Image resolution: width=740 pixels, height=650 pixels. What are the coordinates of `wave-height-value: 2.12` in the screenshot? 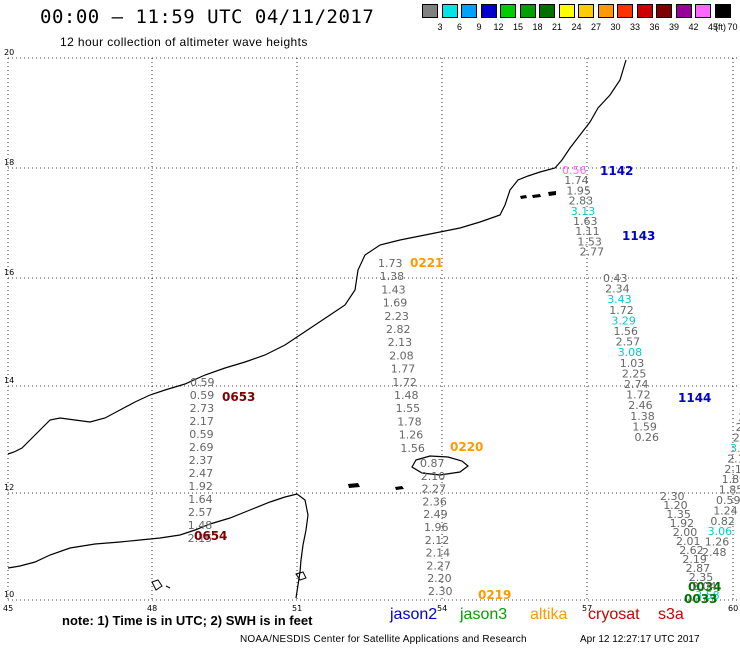 It's located at (437, 540).